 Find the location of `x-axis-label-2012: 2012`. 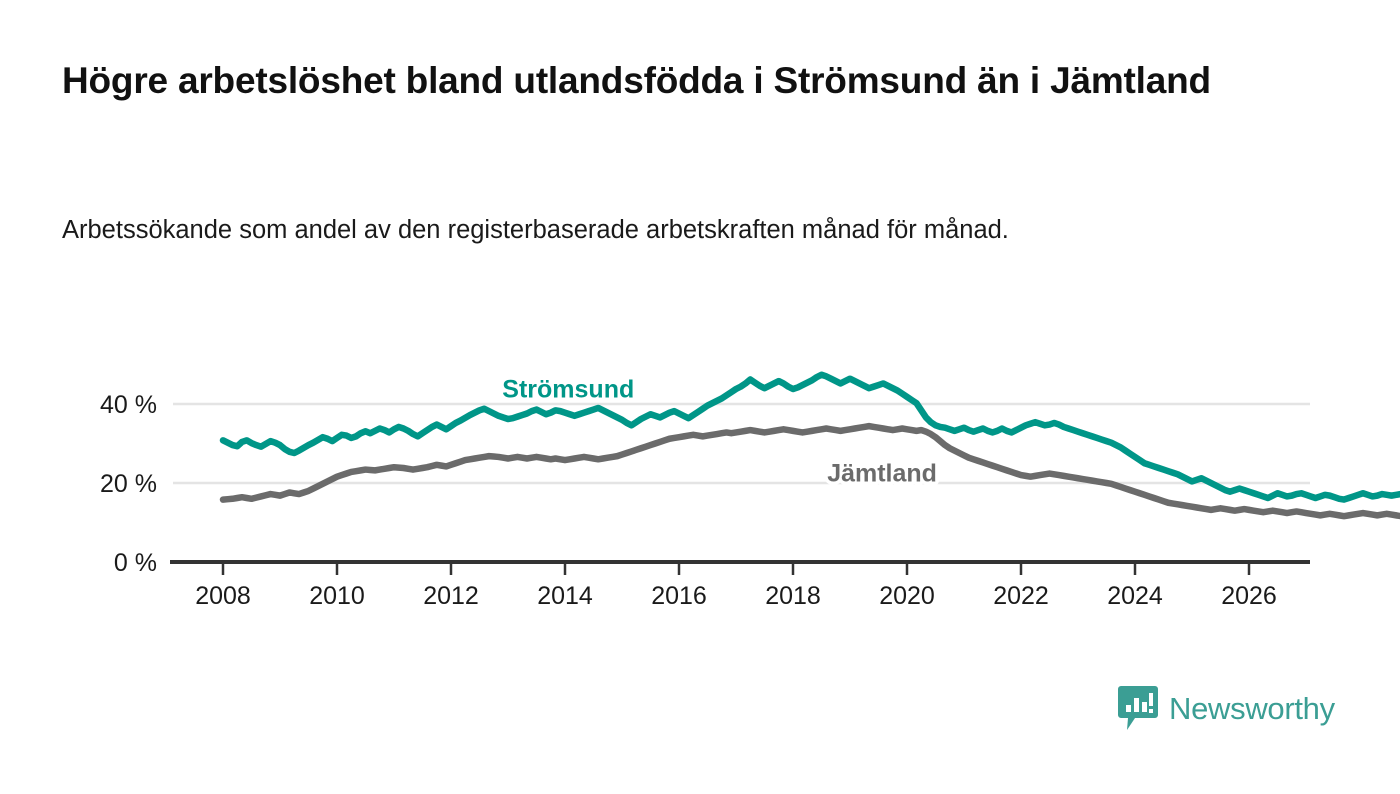

x-axis-label-2012: 2012 is located at coordinates (451, 596).